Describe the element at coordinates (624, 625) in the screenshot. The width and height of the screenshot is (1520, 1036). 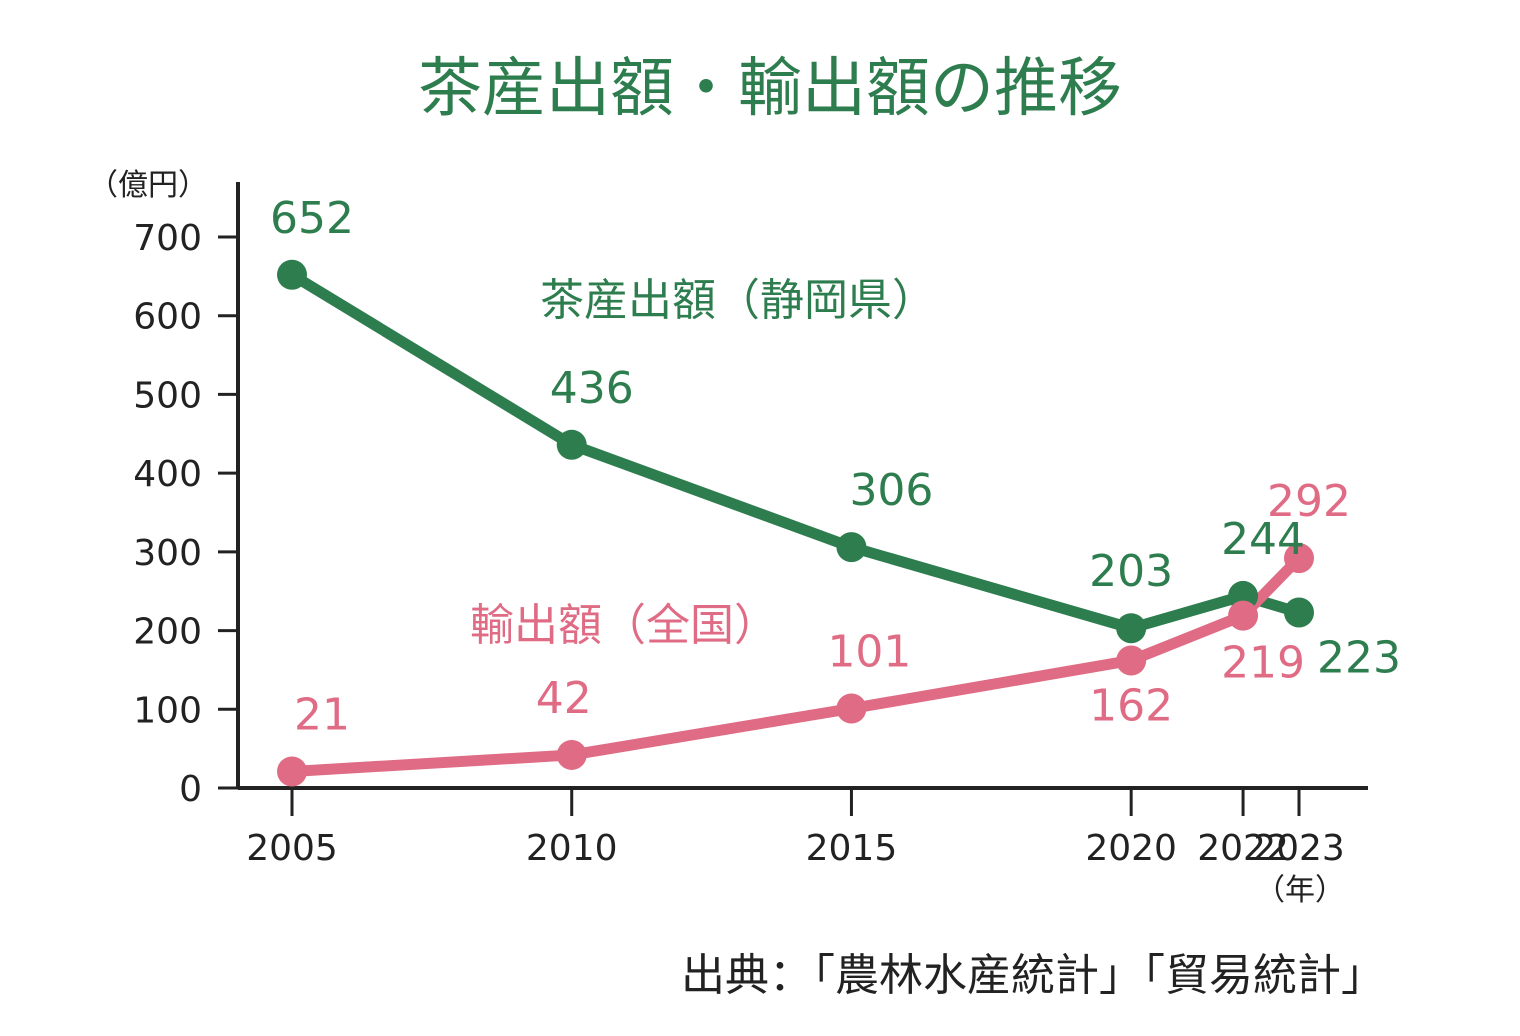
I see `series-label-export: 輸出額（全国）` at that location.